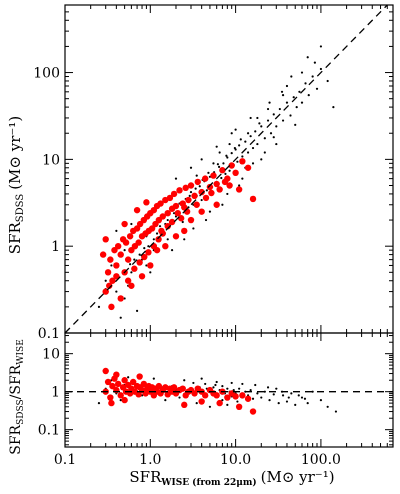  What do you see at coordinates (49, 334) in the screenshot?
I see `y-tick-label: 0.1` at bounding box center [49, 334].